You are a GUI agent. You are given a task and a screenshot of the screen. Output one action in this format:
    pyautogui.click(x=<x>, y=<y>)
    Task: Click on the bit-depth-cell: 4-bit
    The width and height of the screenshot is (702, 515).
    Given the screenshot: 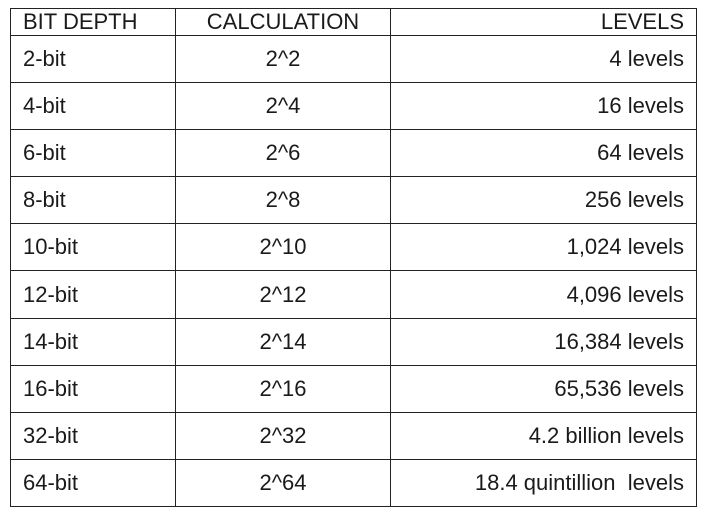 What is the action you would take?
    pyautogui.click(x=93, y=106)
    